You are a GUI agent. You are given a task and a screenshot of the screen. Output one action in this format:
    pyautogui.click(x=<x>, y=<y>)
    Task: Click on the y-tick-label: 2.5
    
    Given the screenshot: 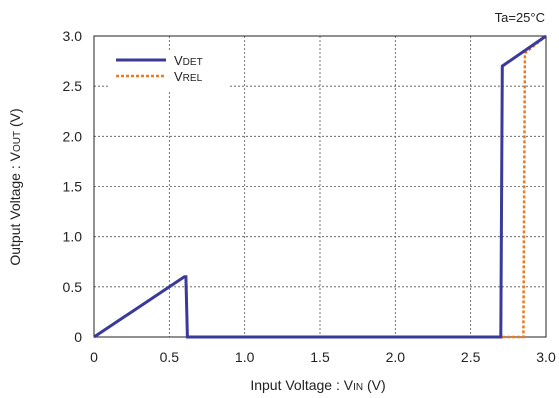 What is the action you would take?
    pyautogui.click(x=73, y=86)
    